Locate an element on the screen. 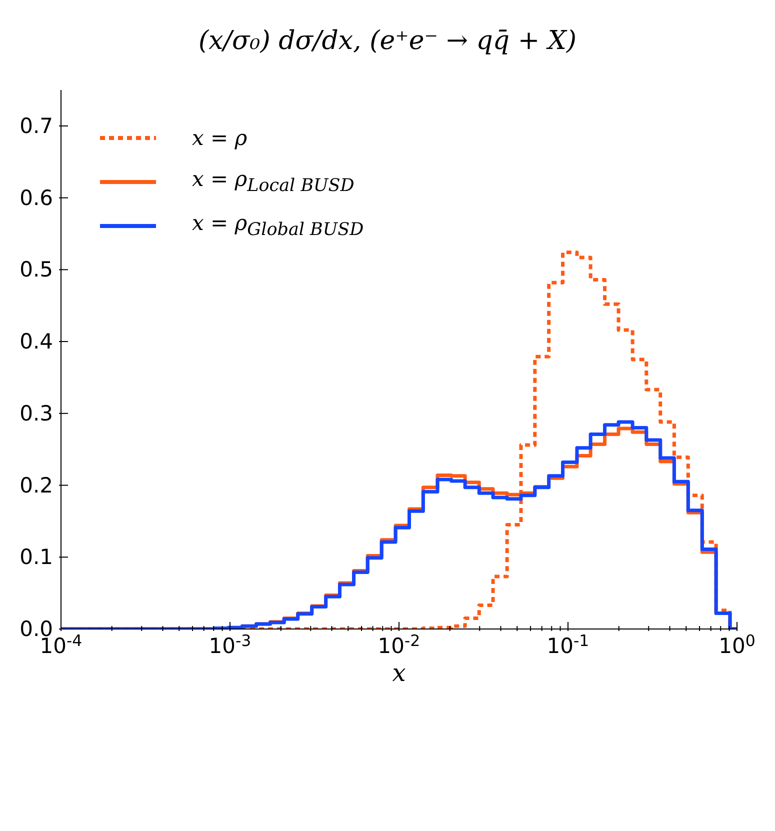 The height and width of the screenshot is (831, 775). x-tick-label: 10$^{-3}$ is located at coordinates (230, 644).